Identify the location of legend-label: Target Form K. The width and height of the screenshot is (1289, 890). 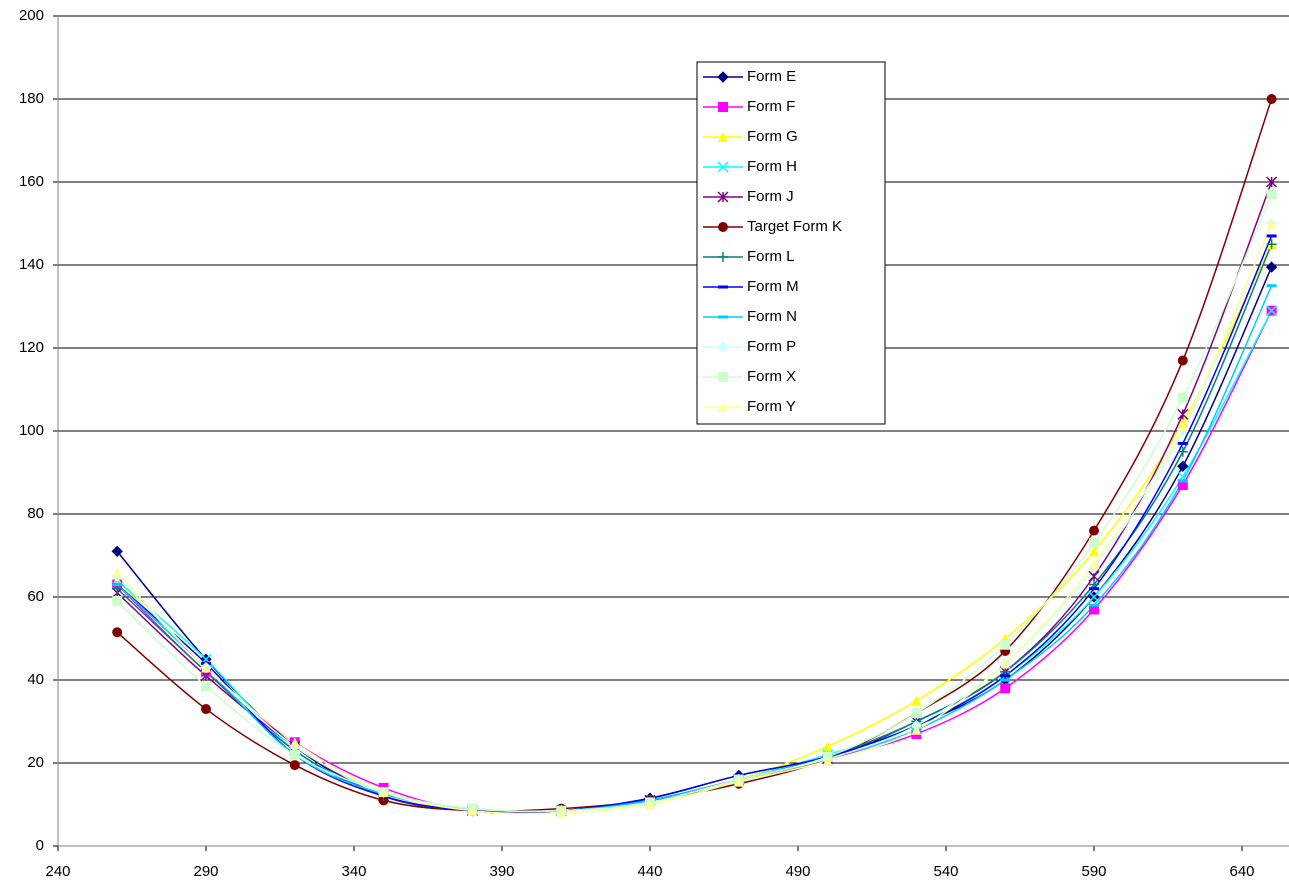
(794, 226).